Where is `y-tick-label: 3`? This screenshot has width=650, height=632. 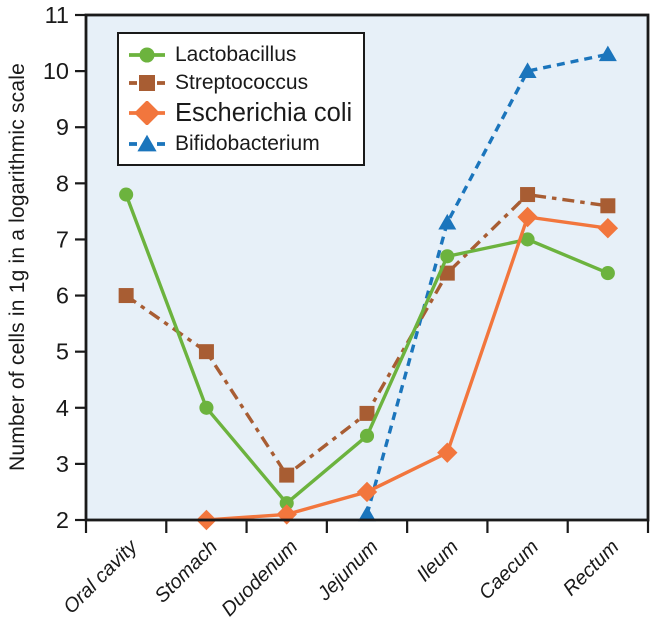
y-tick-label: 3 is located at coordinates (62, 464).